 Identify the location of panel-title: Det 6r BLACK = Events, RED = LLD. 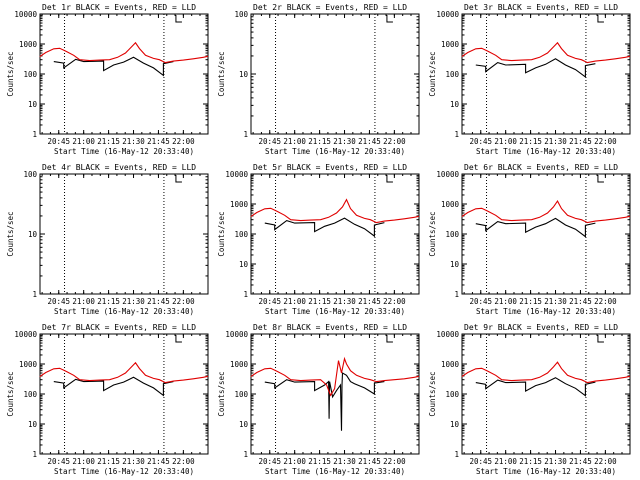
(541, 167).